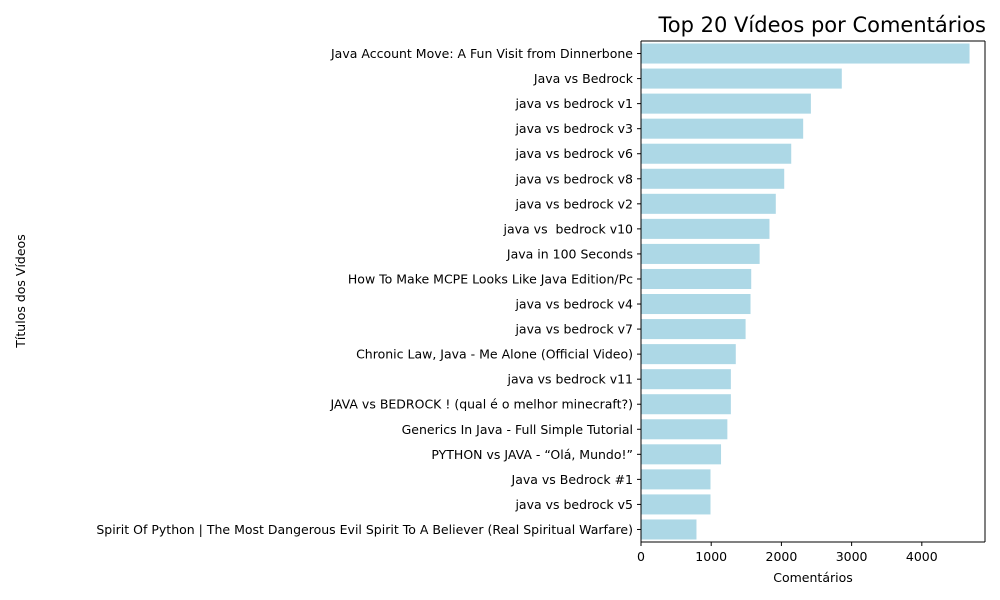 This screenshot has height=600, width=1000. What do you see at coordinates (782, 556) in the screenshot?
I see `x-tick-label: 2000` at bounding box center [782, 556].